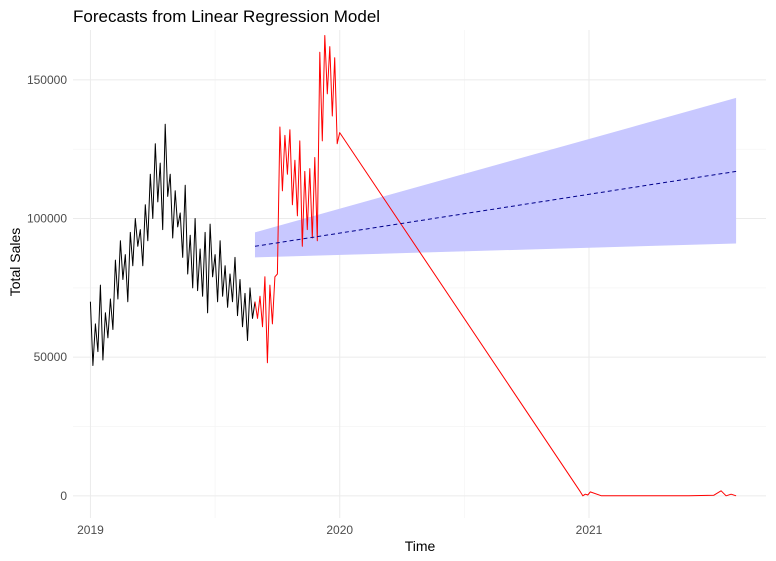 The height and width of the screenshot is (561, 776). I want to click on history-line, so click(172, 244).